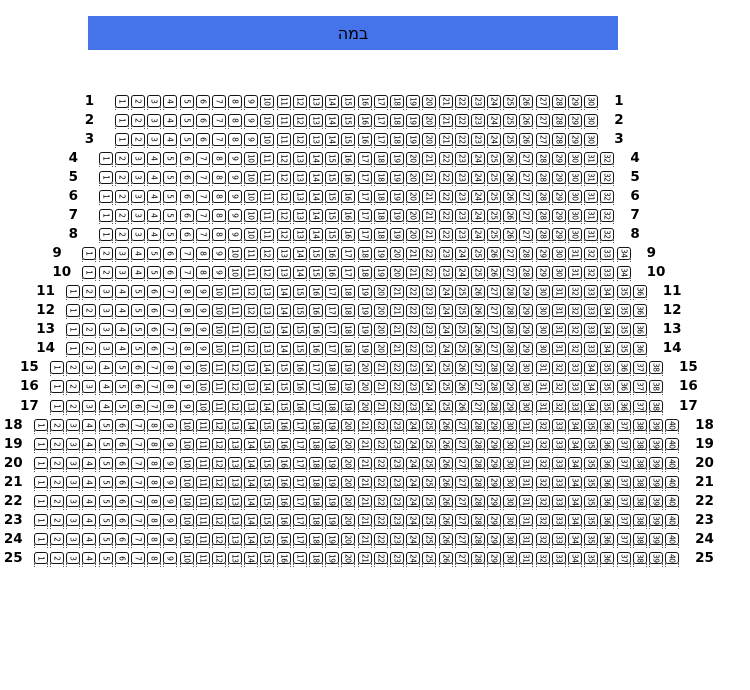 This screenshot has height=690, width=750. What do you see at coordinates (672, 521) in the screenshot?
I see `seat: 40` at bounding box center [672, 521].